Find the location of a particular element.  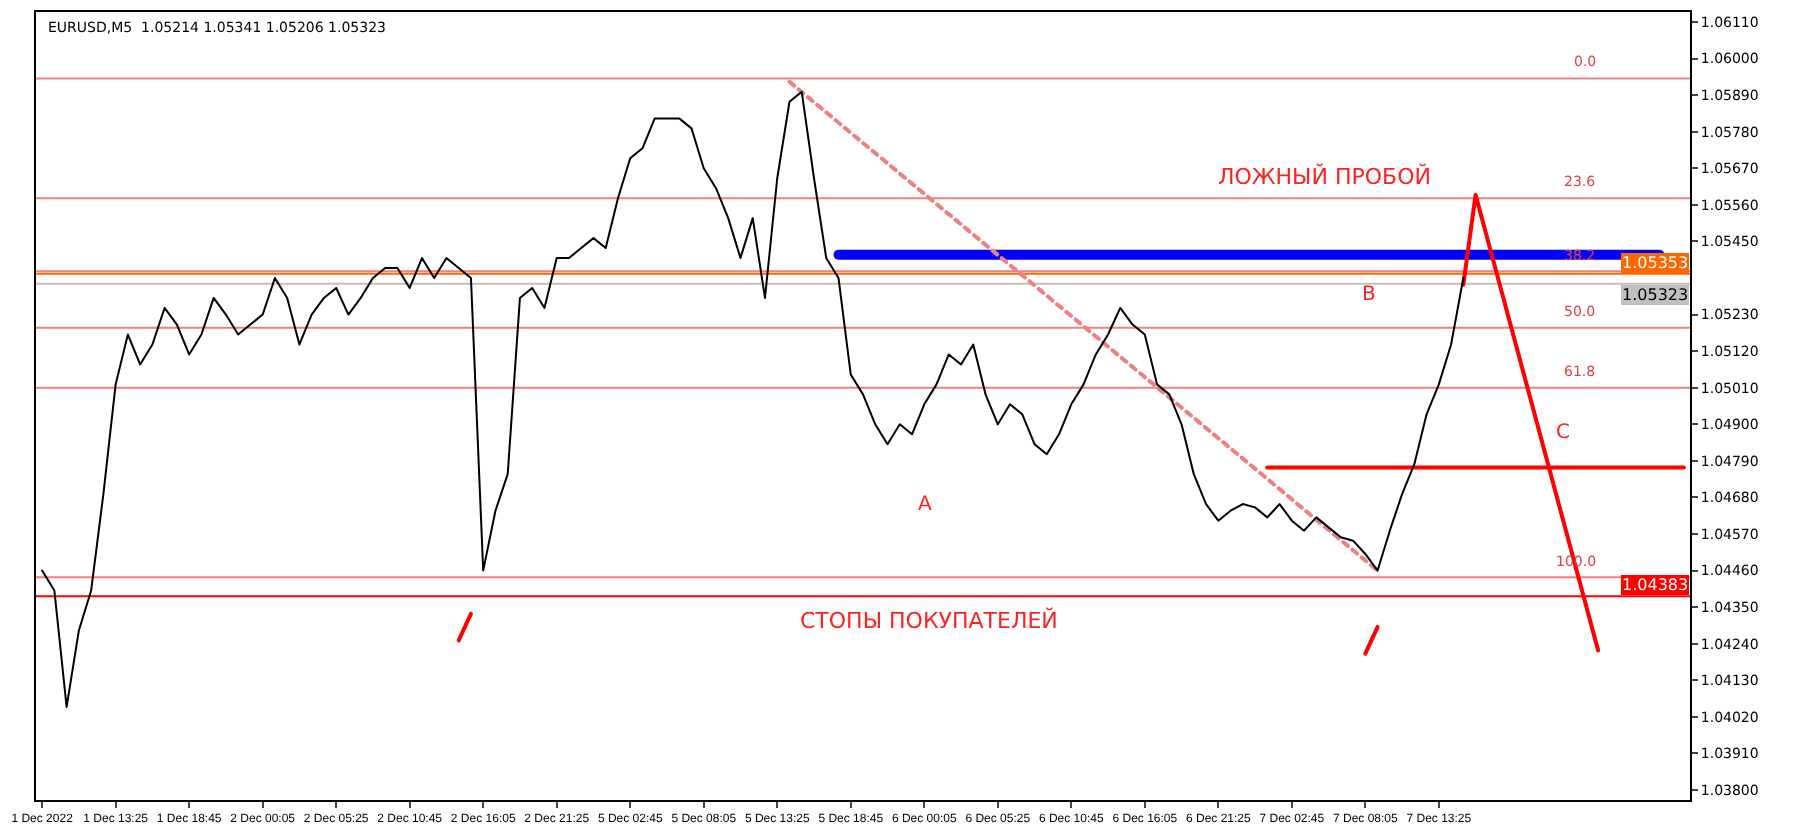

annotation: C is located at coordinates (1563, 433).